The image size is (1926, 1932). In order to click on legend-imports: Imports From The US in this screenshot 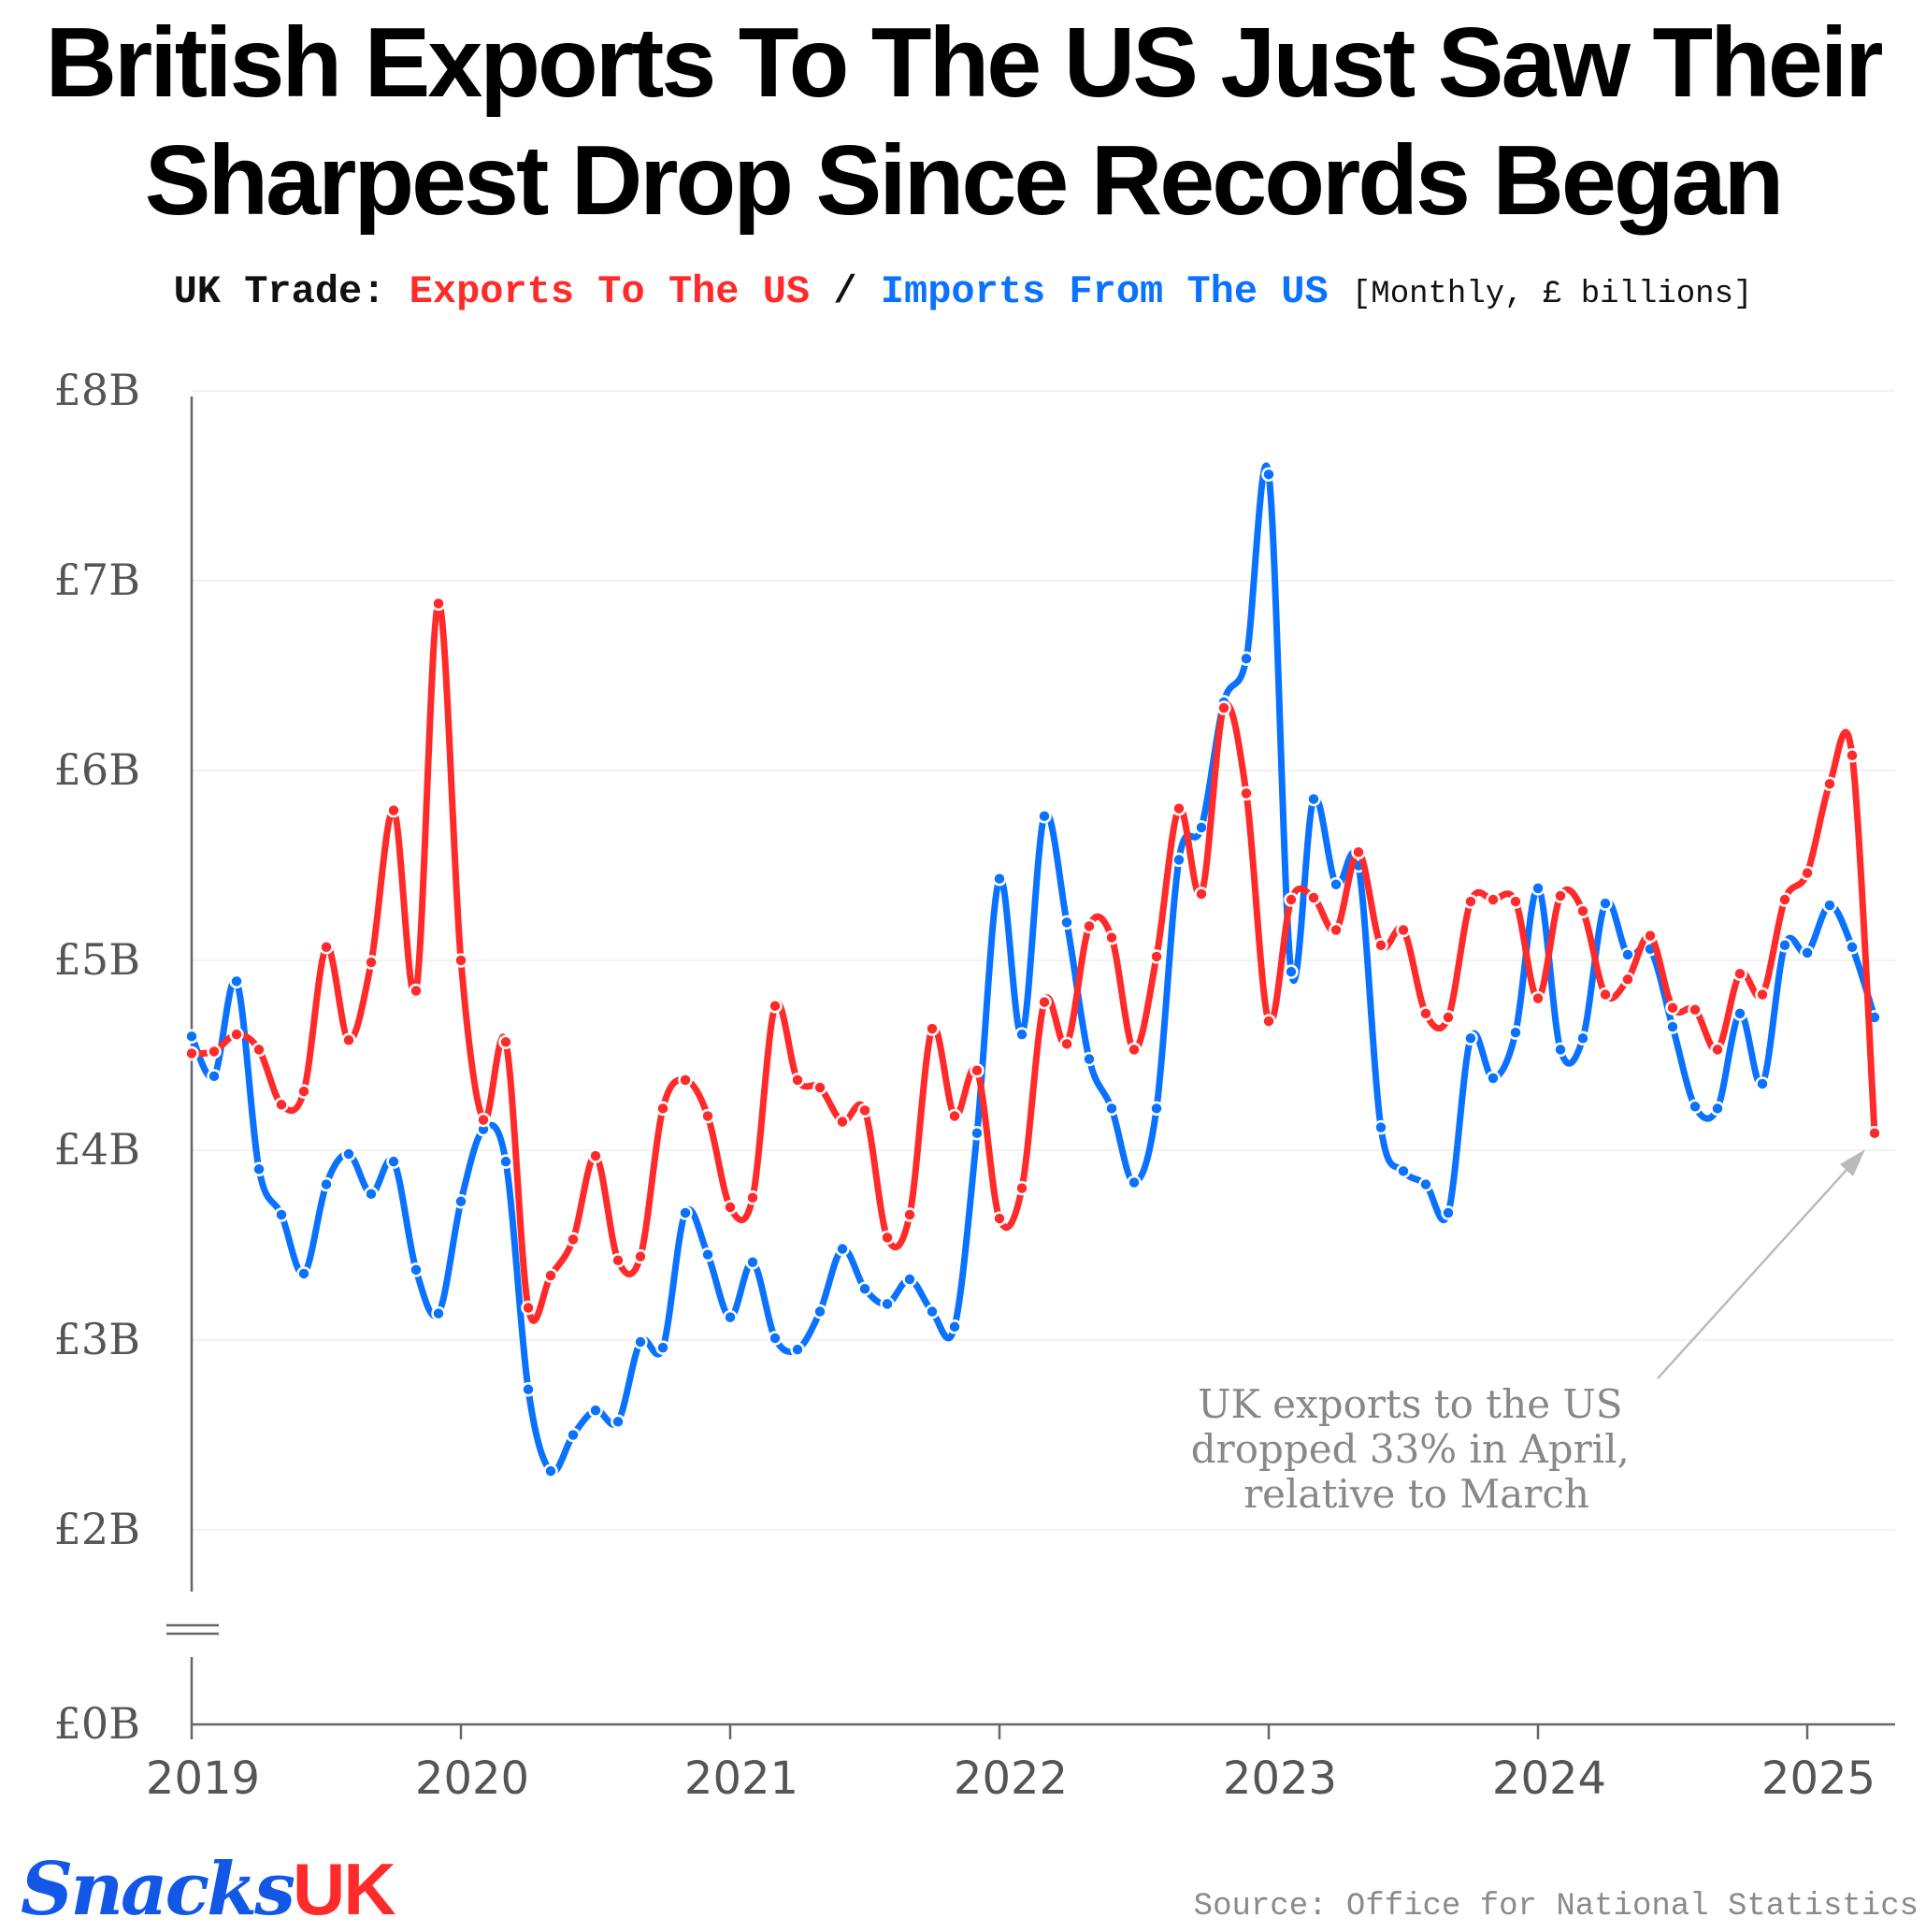, I will do `click(1104, 291)`.